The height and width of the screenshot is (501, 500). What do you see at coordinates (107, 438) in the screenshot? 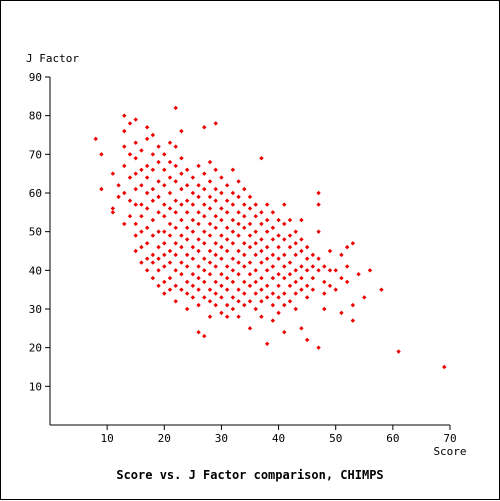
I see `x-tick-label: 10` at bounding box center [107, 438].